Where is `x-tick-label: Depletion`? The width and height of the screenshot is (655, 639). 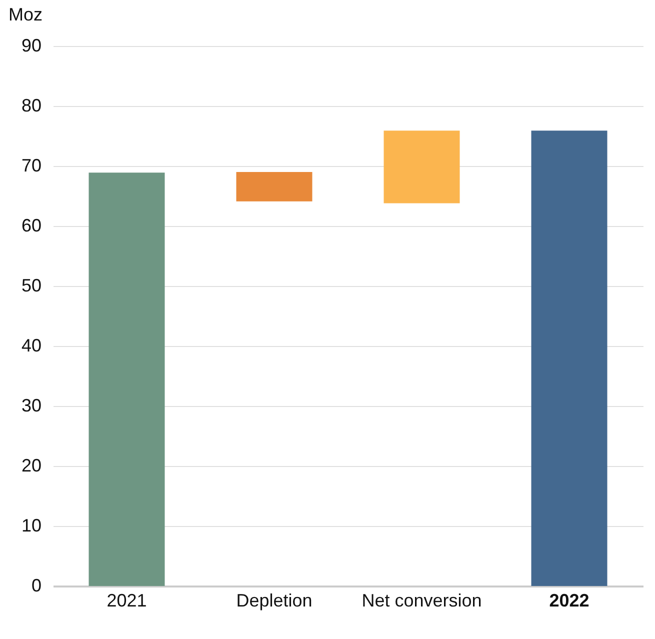 x-tick-label: Depletion is located at coordinates (274, 600).